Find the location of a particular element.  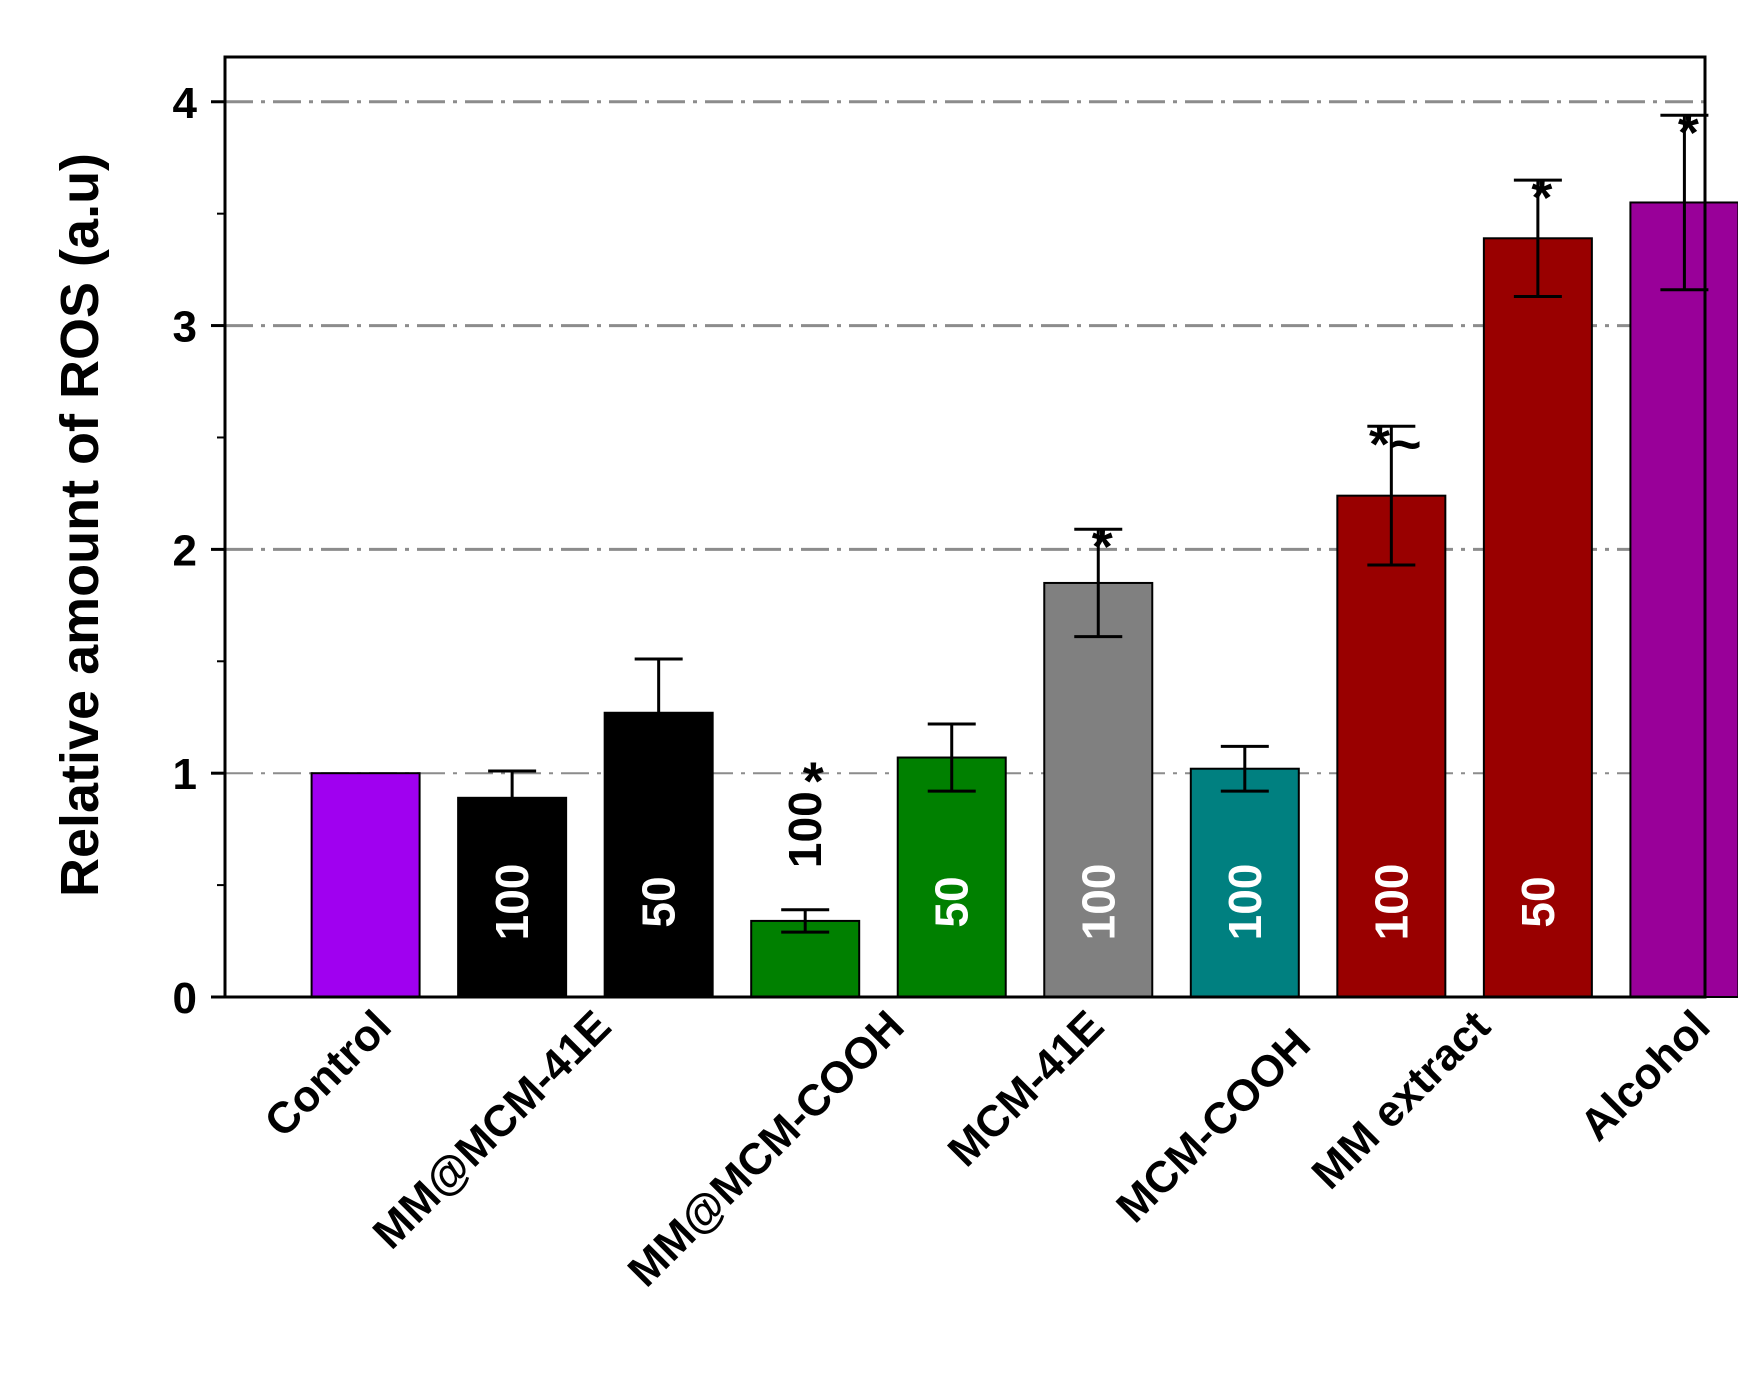

significance-marker-6: * is located at coordinates (1102, 547).